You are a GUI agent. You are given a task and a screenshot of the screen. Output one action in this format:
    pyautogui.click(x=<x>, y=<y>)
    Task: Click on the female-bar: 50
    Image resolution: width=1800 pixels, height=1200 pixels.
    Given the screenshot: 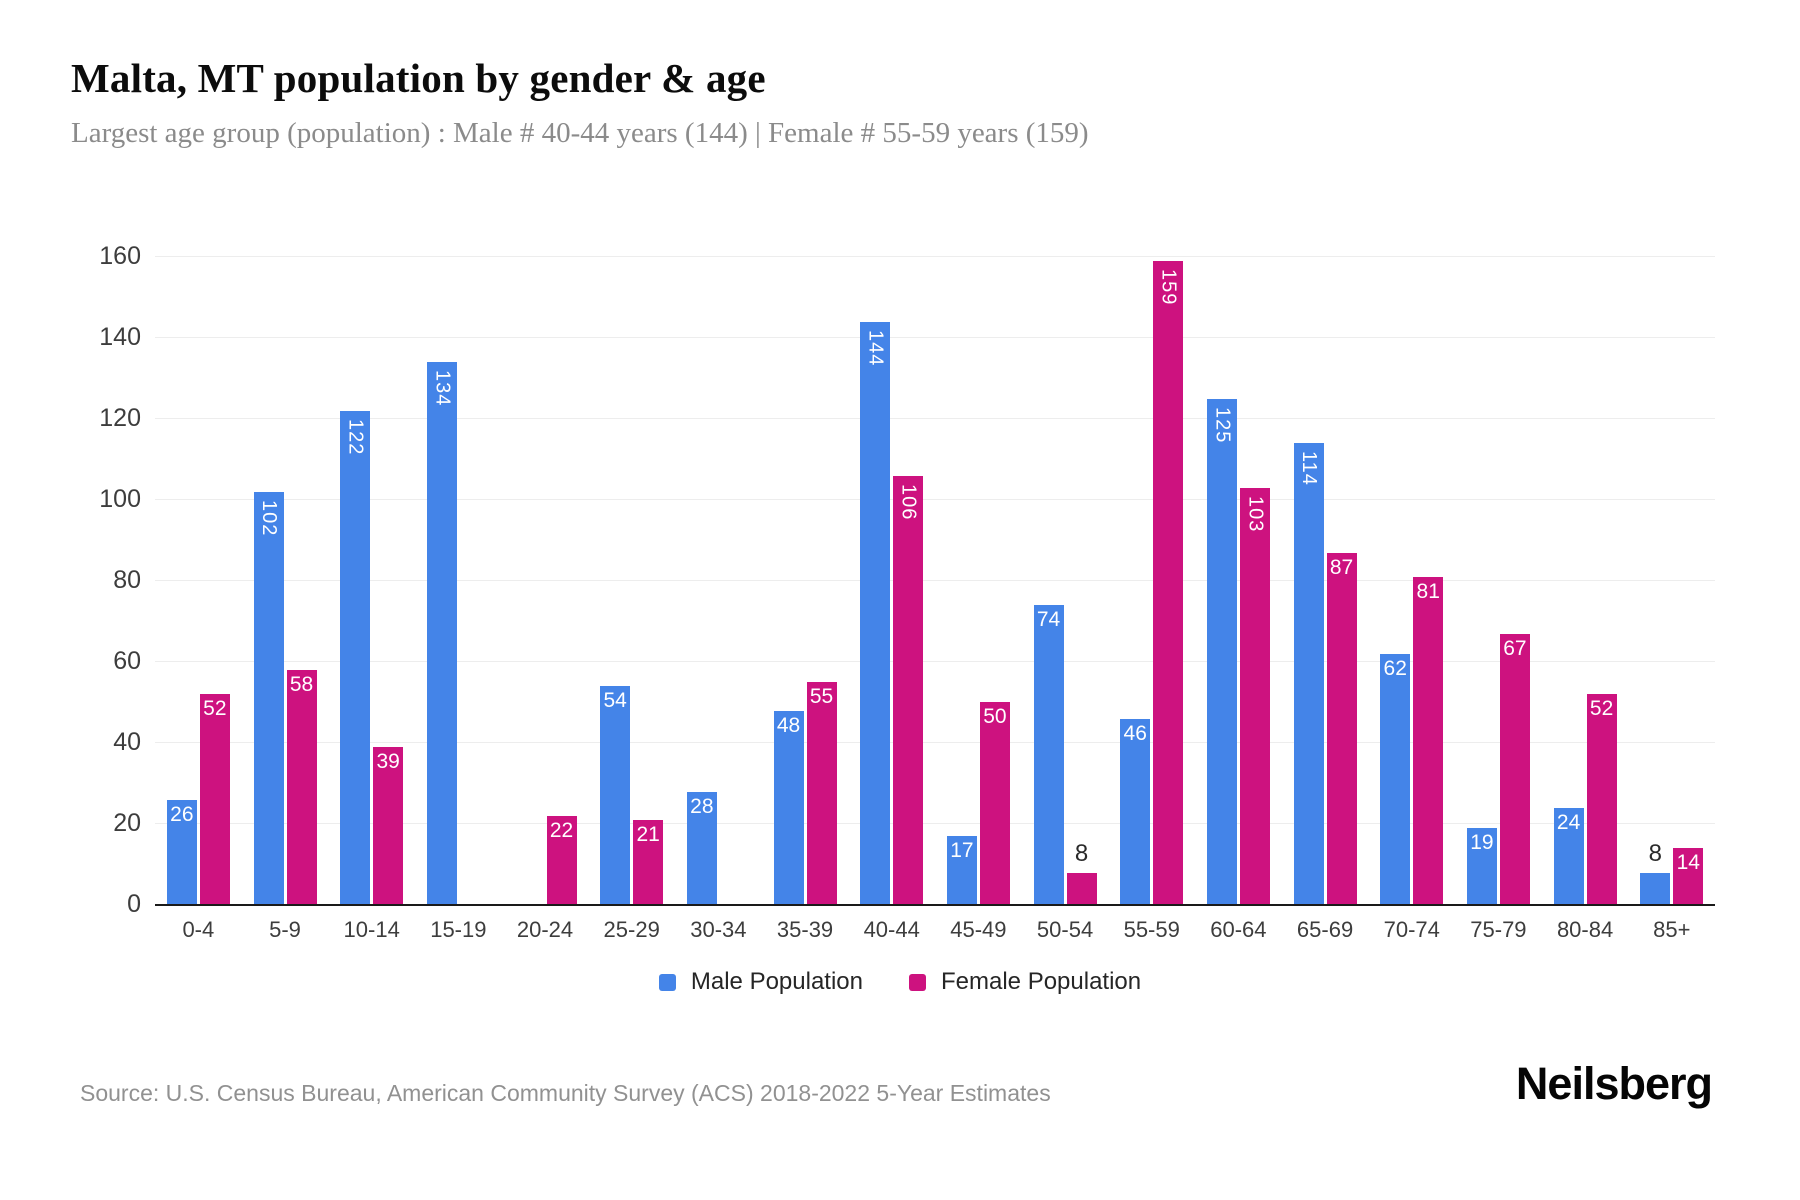 What is the action you would take?
    pyautogui.click(x=994, y=803)
    